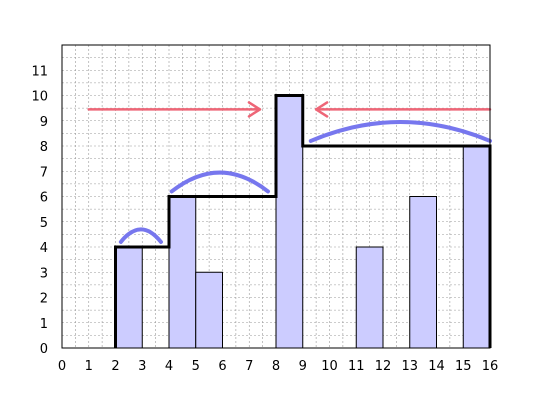  I want to click on y-tick-label: 11, so click(39, 71).